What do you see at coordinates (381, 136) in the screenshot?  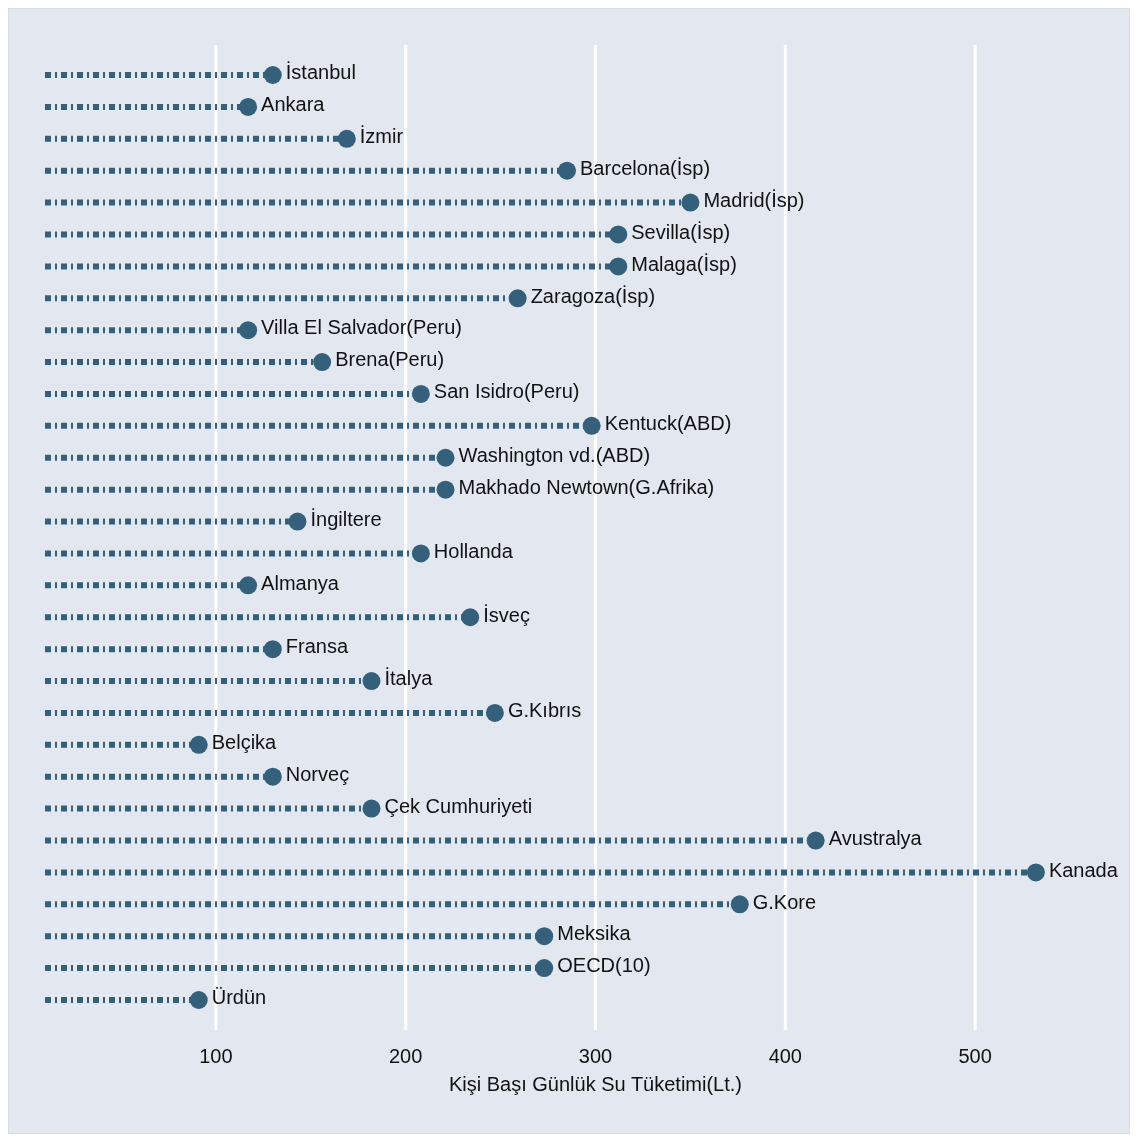 I see `y-tick-label: İzmir` at bounding box center [381, 136].